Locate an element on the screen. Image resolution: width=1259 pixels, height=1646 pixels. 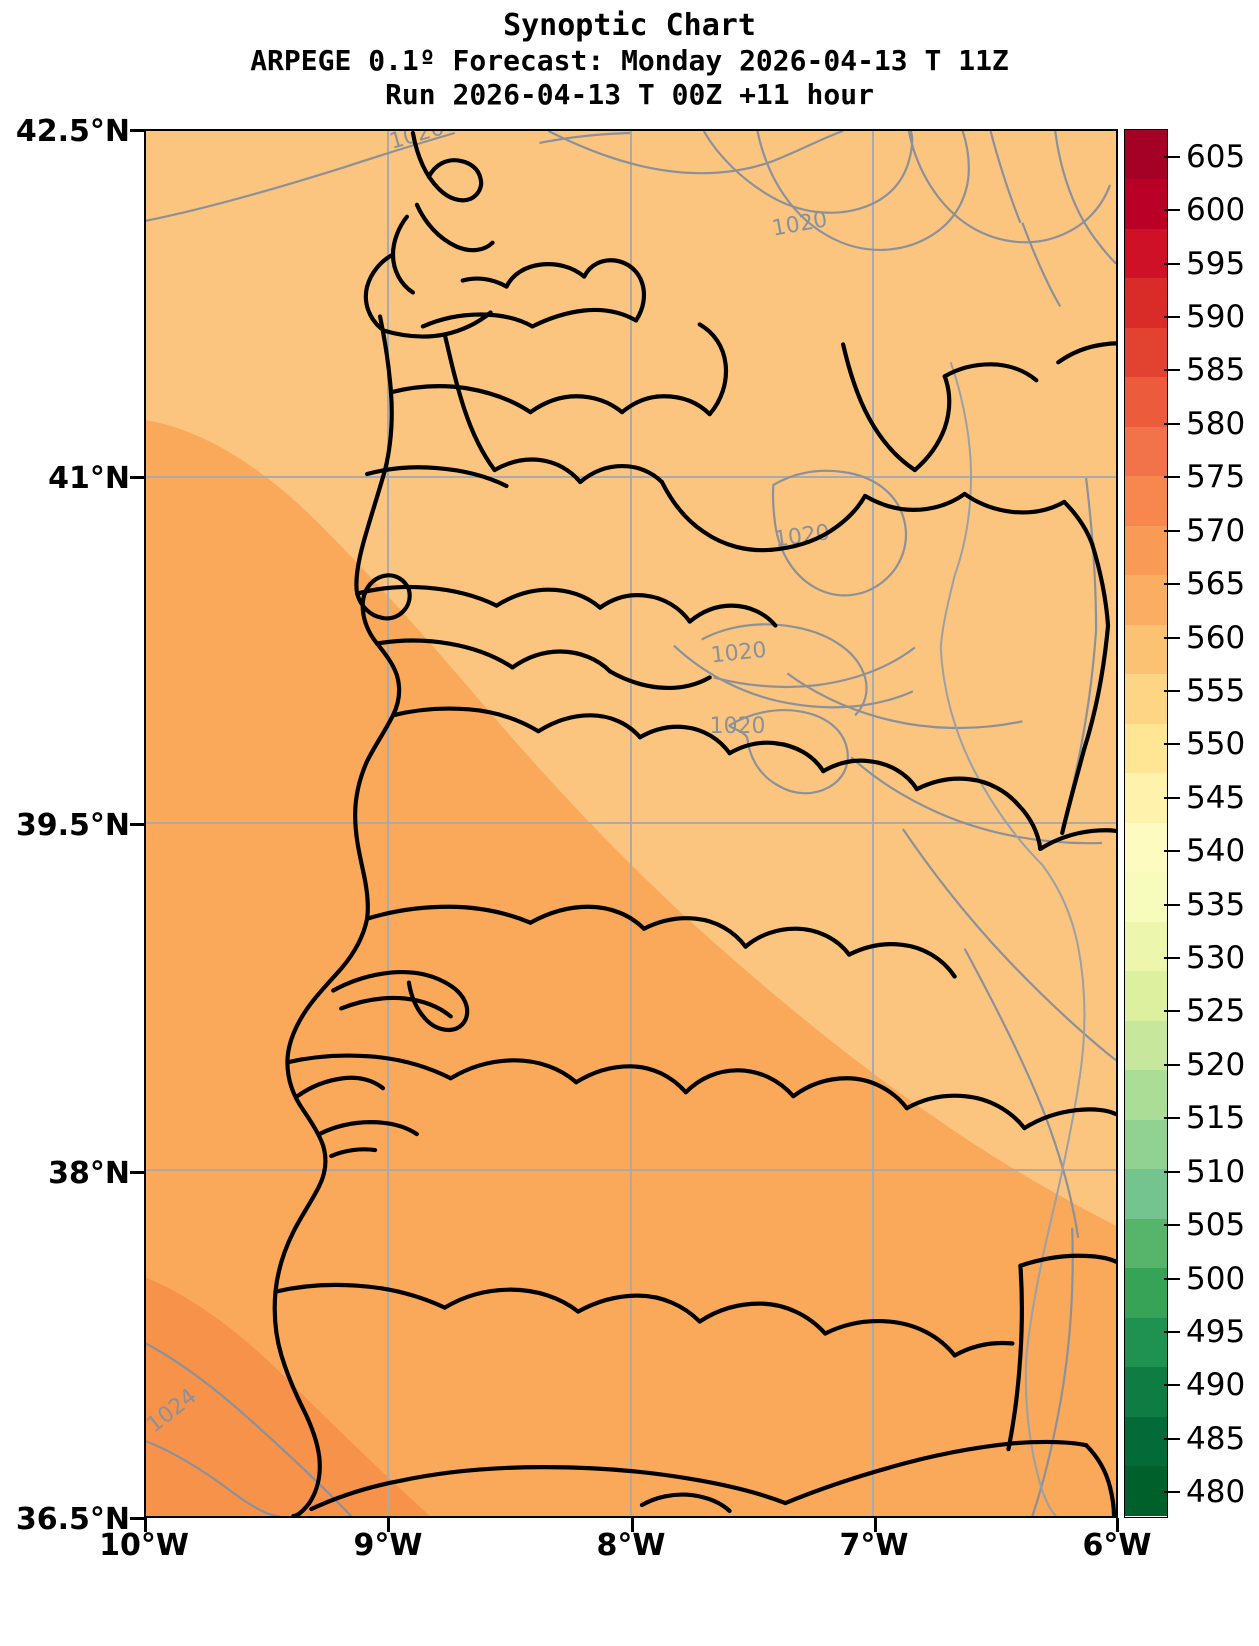
colorbar-label-565: 565 is located at coordinates (1216, 584).